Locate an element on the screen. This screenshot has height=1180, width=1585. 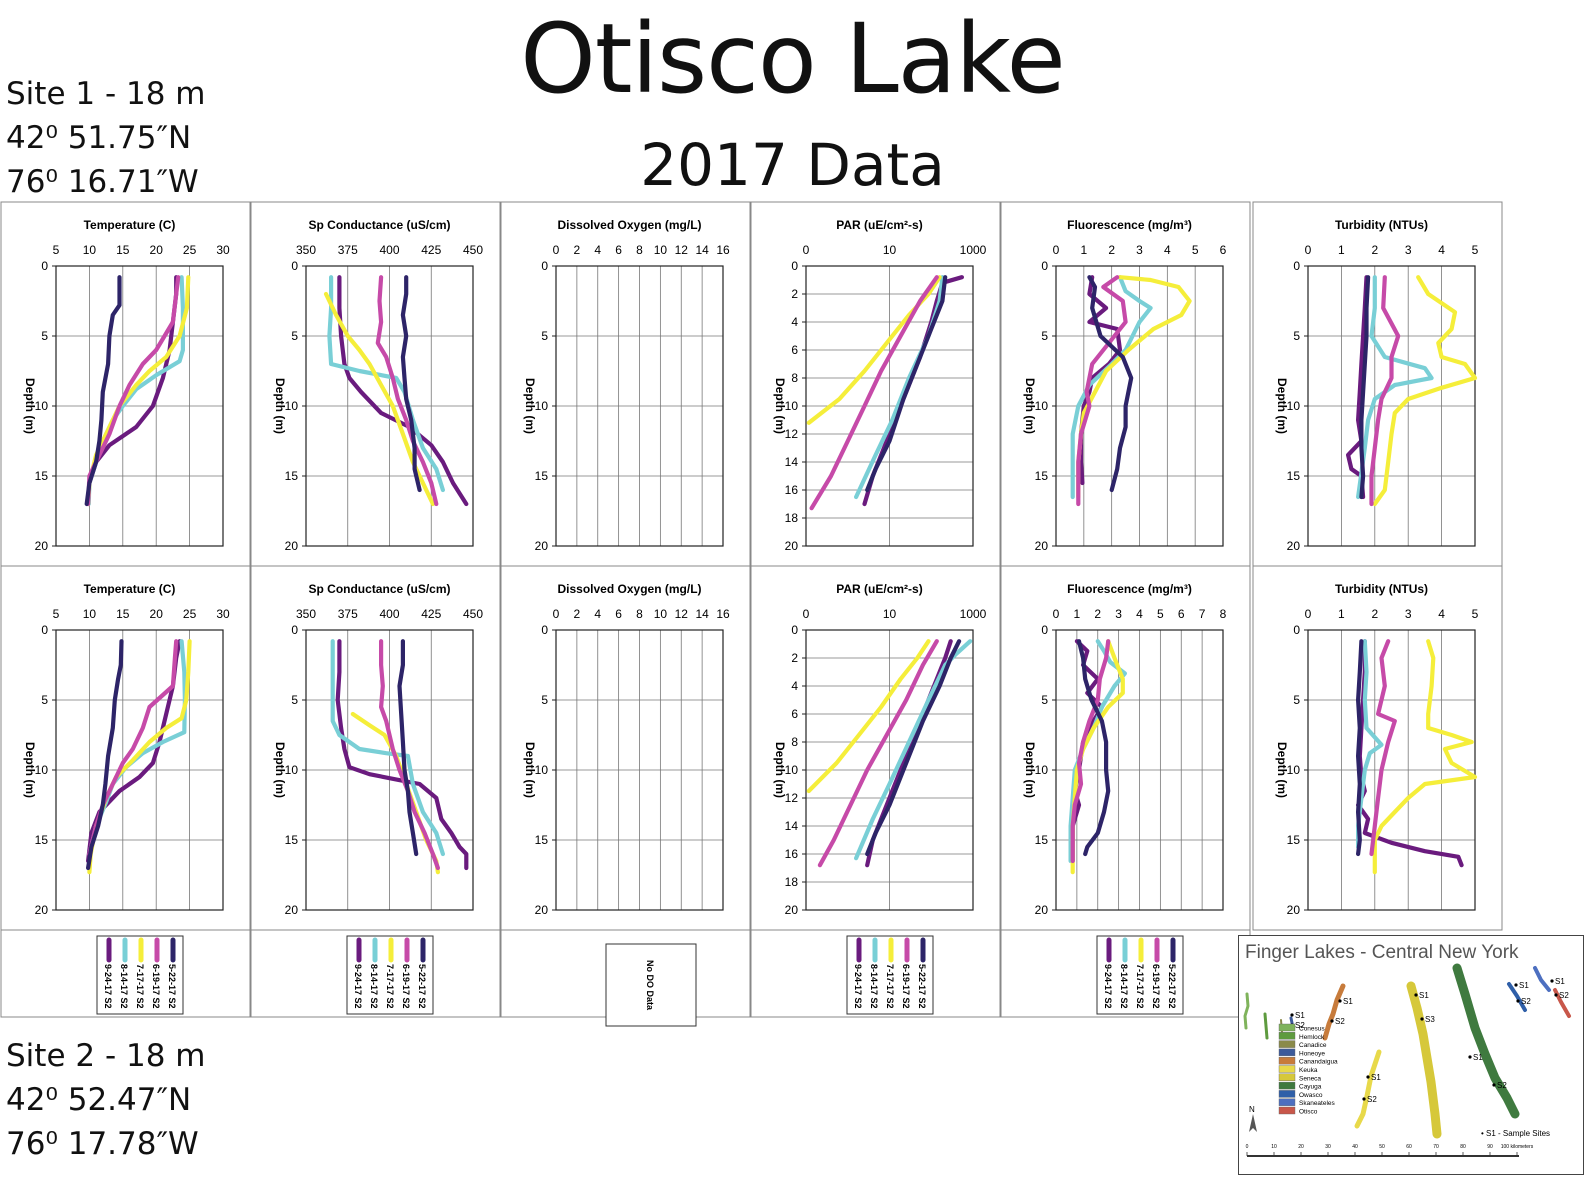
chart-title: Turbidity (NTUs) is located at coordinates (1381, 225).